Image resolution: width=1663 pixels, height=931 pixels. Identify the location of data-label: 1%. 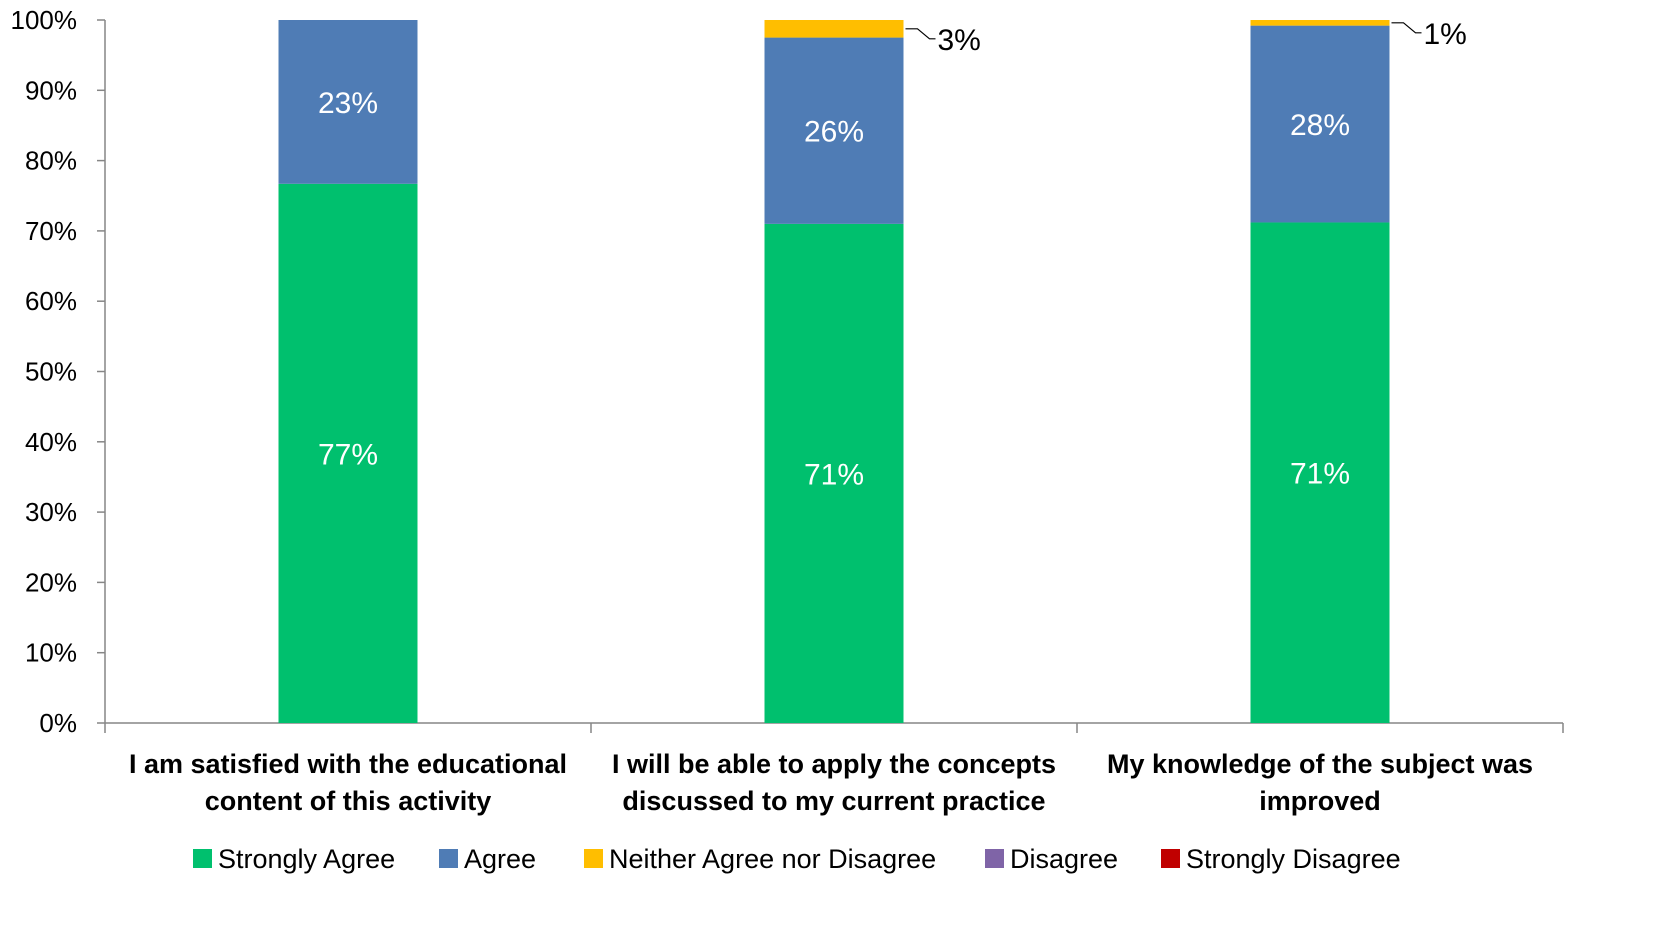
(1445, 34).